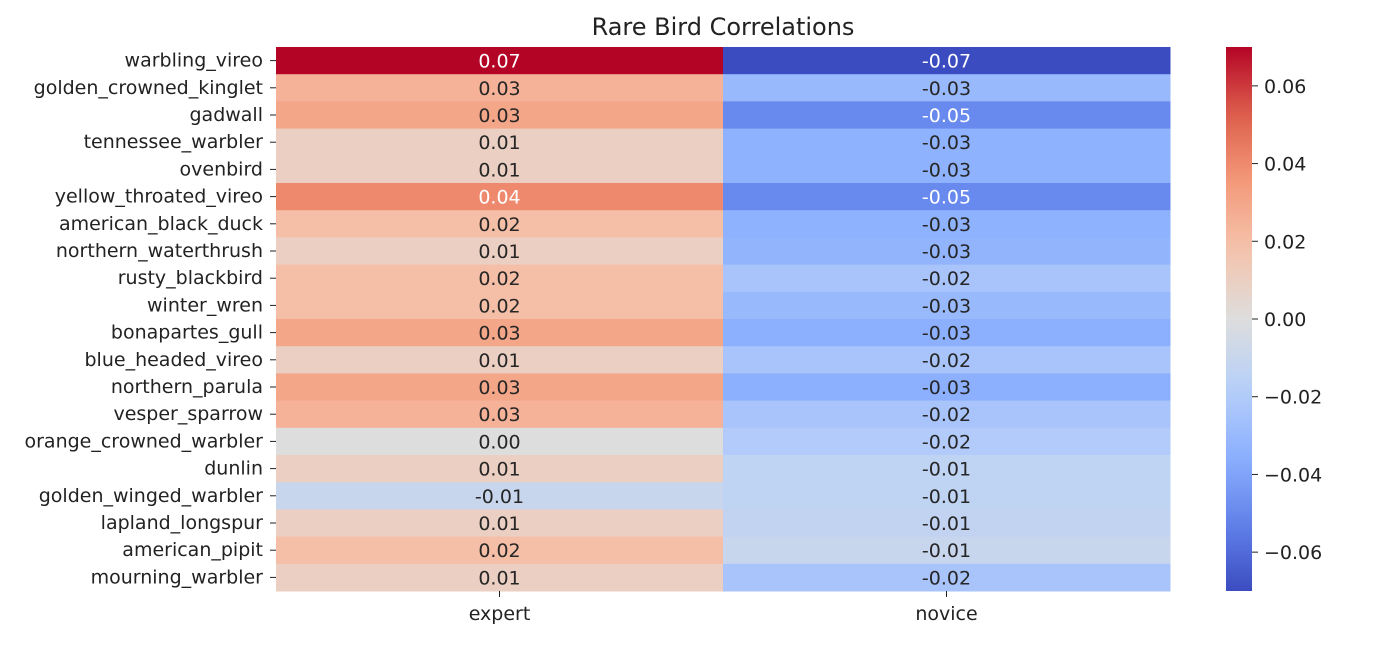 The image size is (1386, 648). What do you see at coordinates (233, 469) in the screenshot?
I see `row-label: dunlin` at bounding box center [233, 469].